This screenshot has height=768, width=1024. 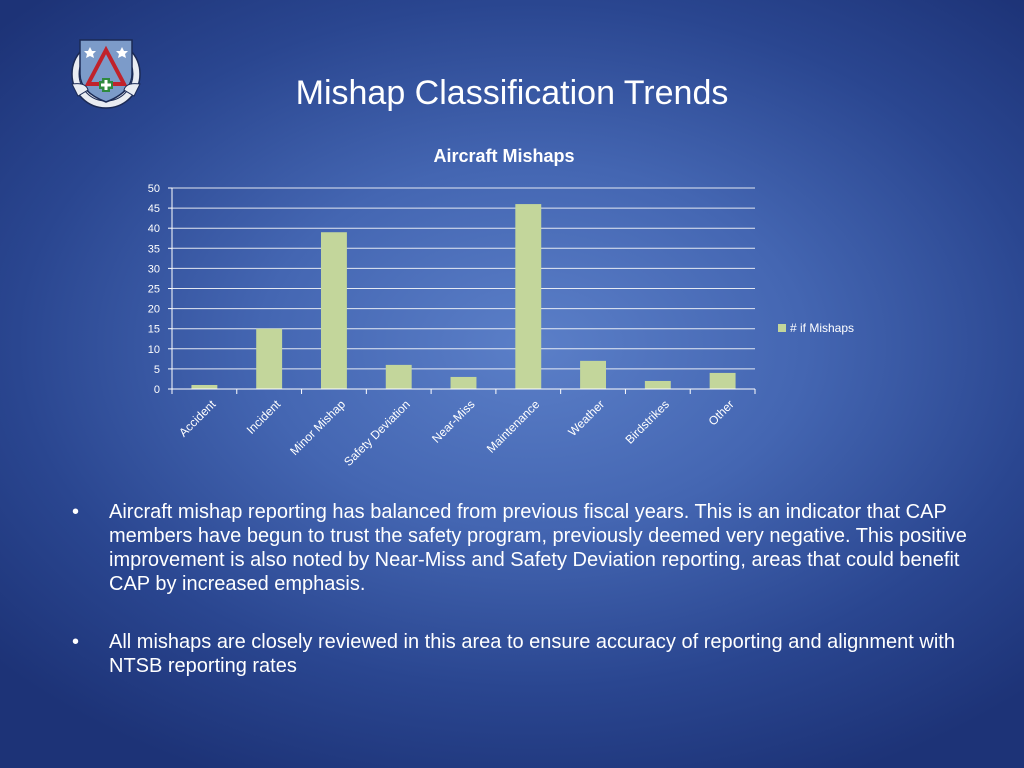 I want to click on x-tick-label: Birdstrikes, so click(x=647, y=422).